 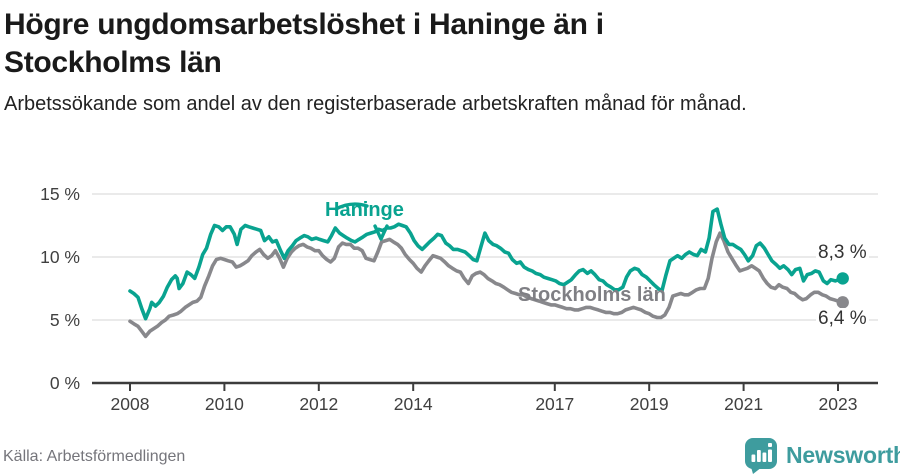 What do you see at coordinates (130, 404) in the screenshot?
I see `x-tick-label: 2008` at bounding box center [130, 404].